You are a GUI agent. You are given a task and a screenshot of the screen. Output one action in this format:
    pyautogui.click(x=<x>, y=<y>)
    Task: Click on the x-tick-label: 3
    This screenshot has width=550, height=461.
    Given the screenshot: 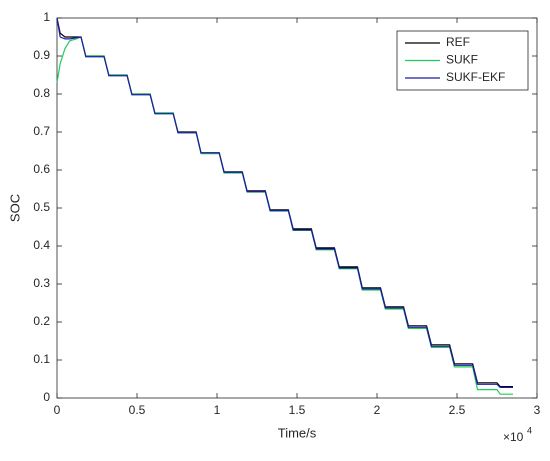 What is the action you would take?
    pyautogui.click(x=537, y=410)
    